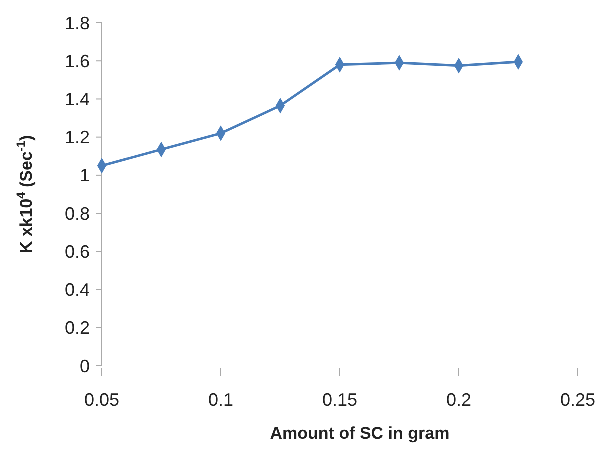 The image size is (603, 451). Describe the element at coordinates (77, 138) in the screenshot. I see `y-tick-label: 1.2` at that location.